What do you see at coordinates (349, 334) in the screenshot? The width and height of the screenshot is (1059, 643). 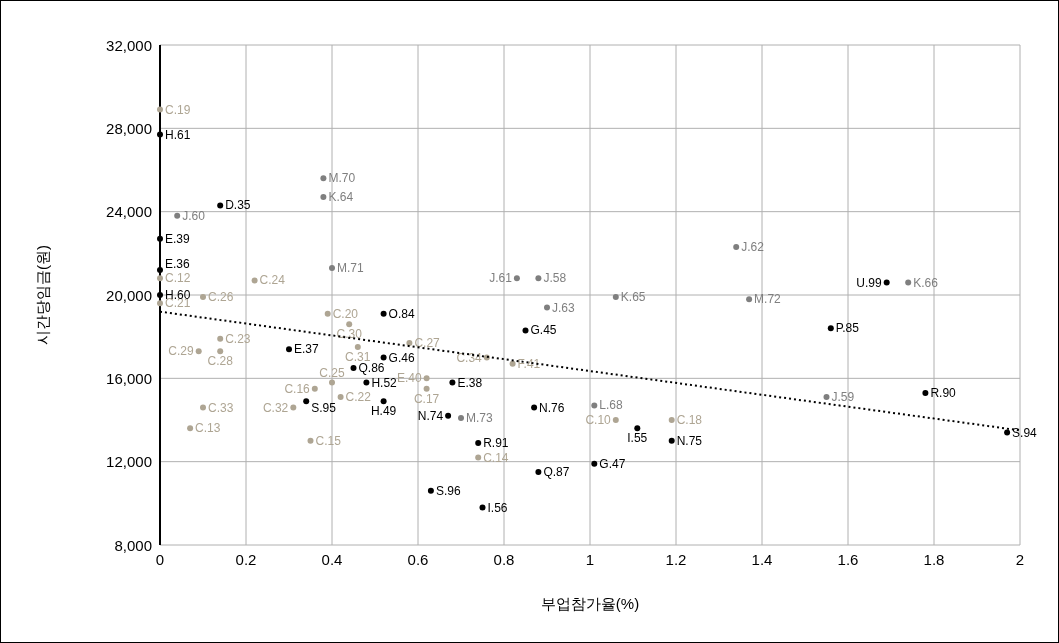 I see `data-label: C.30` at bounding box center [349, 334].